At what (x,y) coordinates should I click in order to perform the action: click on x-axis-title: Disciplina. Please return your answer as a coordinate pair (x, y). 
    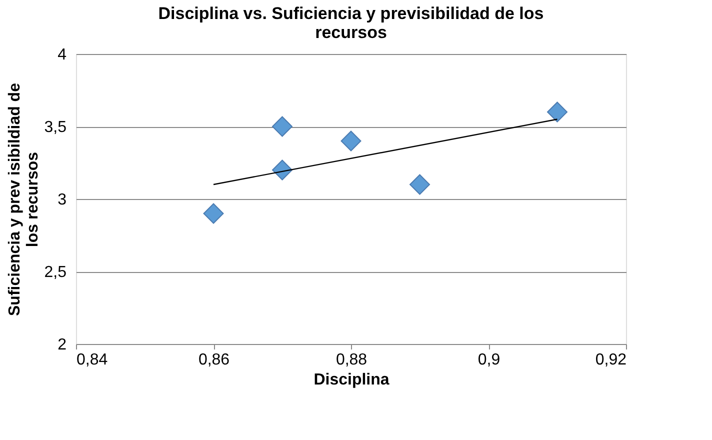
    Looking at the image, I should click on (352, 380).